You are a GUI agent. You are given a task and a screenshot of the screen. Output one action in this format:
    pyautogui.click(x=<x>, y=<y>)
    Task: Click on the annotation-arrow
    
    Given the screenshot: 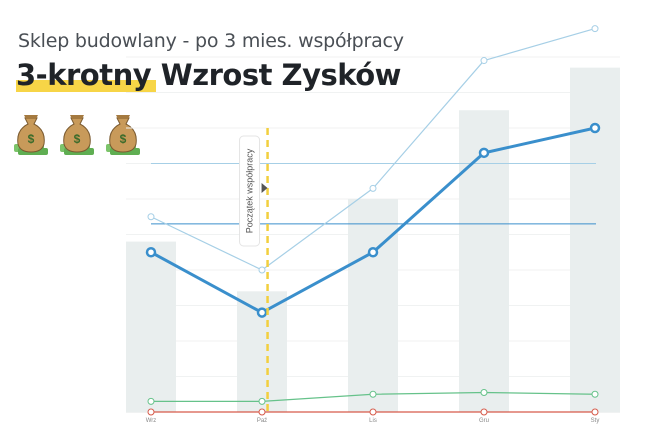 What is the action you would take?
    pyautogui.click(x=264, y=188)
    